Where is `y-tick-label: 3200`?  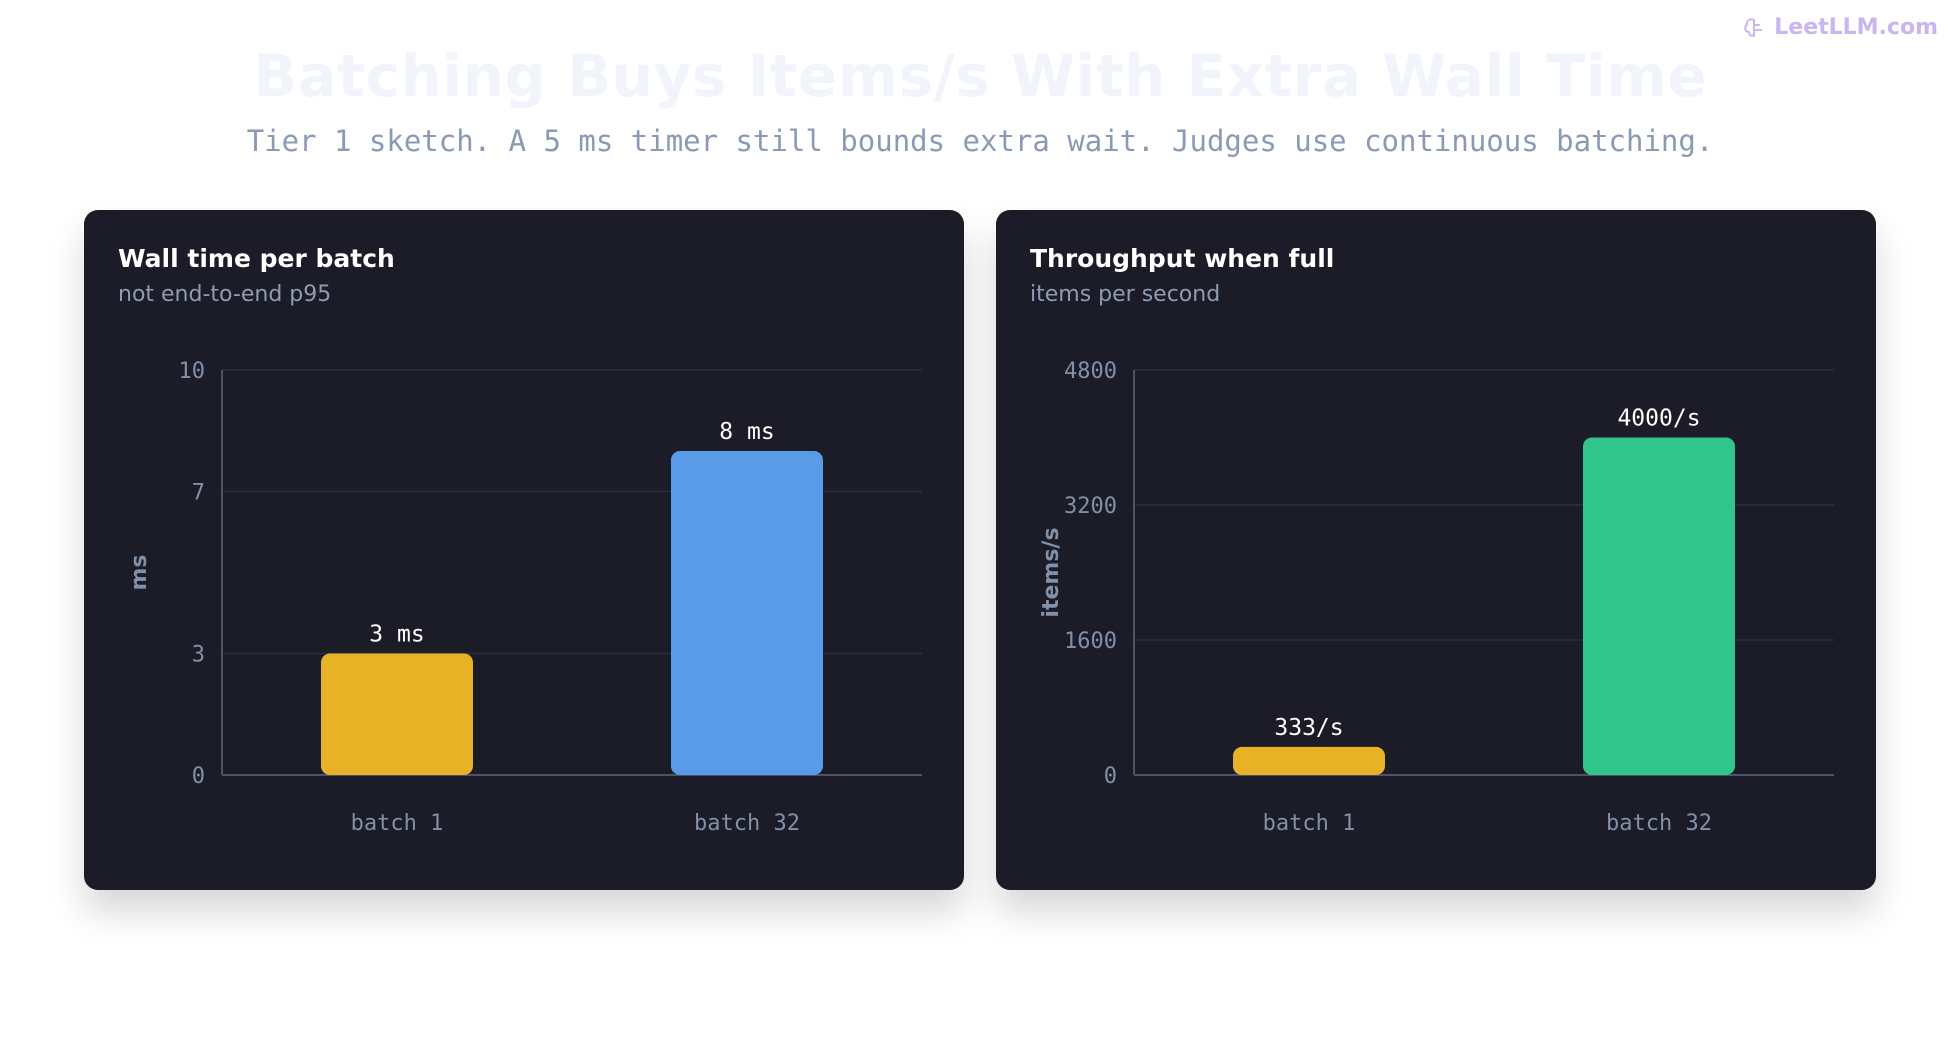
y-tick-label: 3200 is located at coordinates (1090, 506).